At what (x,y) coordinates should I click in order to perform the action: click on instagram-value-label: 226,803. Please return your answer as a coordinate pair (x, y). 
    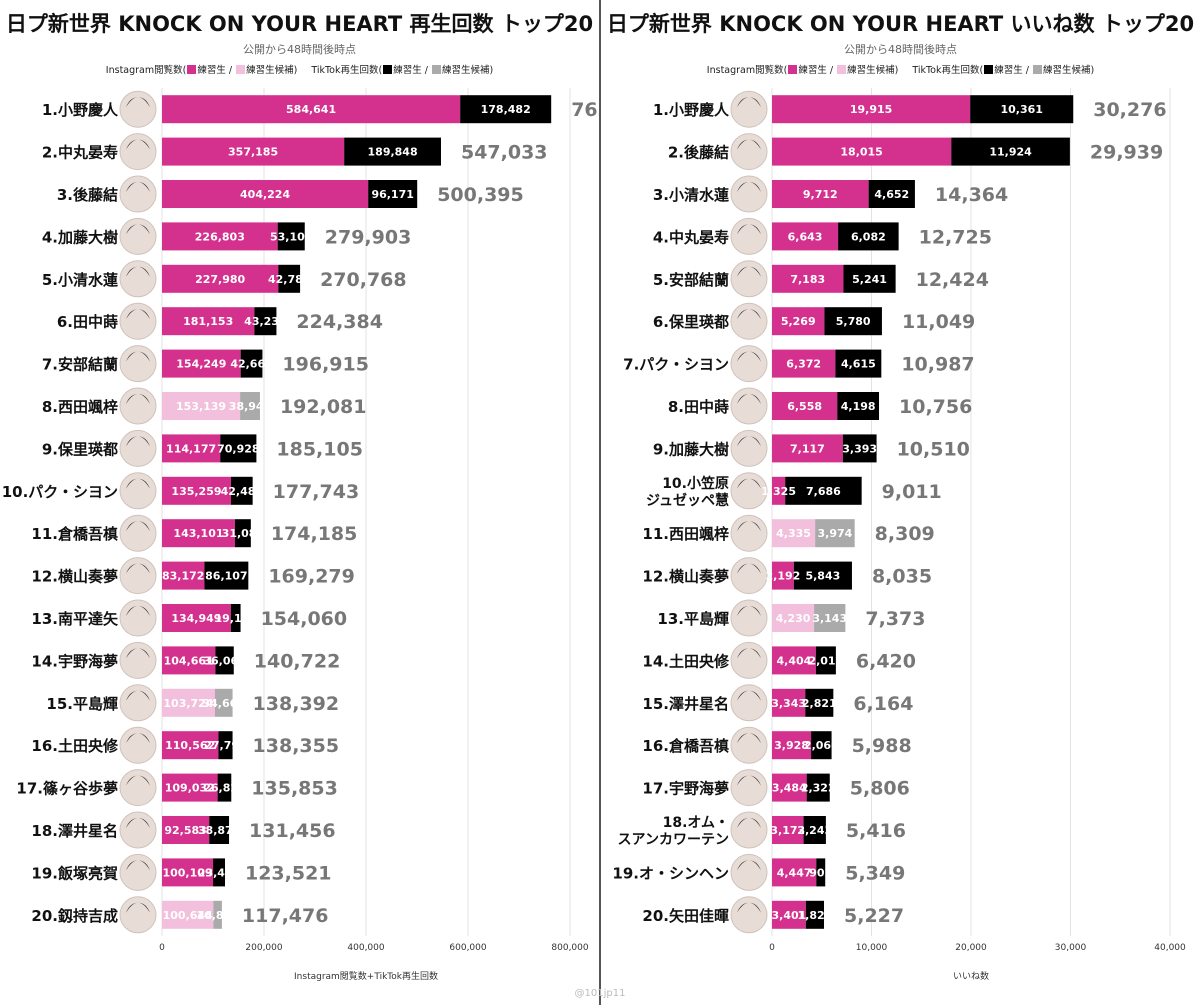
    Looking at the image, I should click on (220, 236).